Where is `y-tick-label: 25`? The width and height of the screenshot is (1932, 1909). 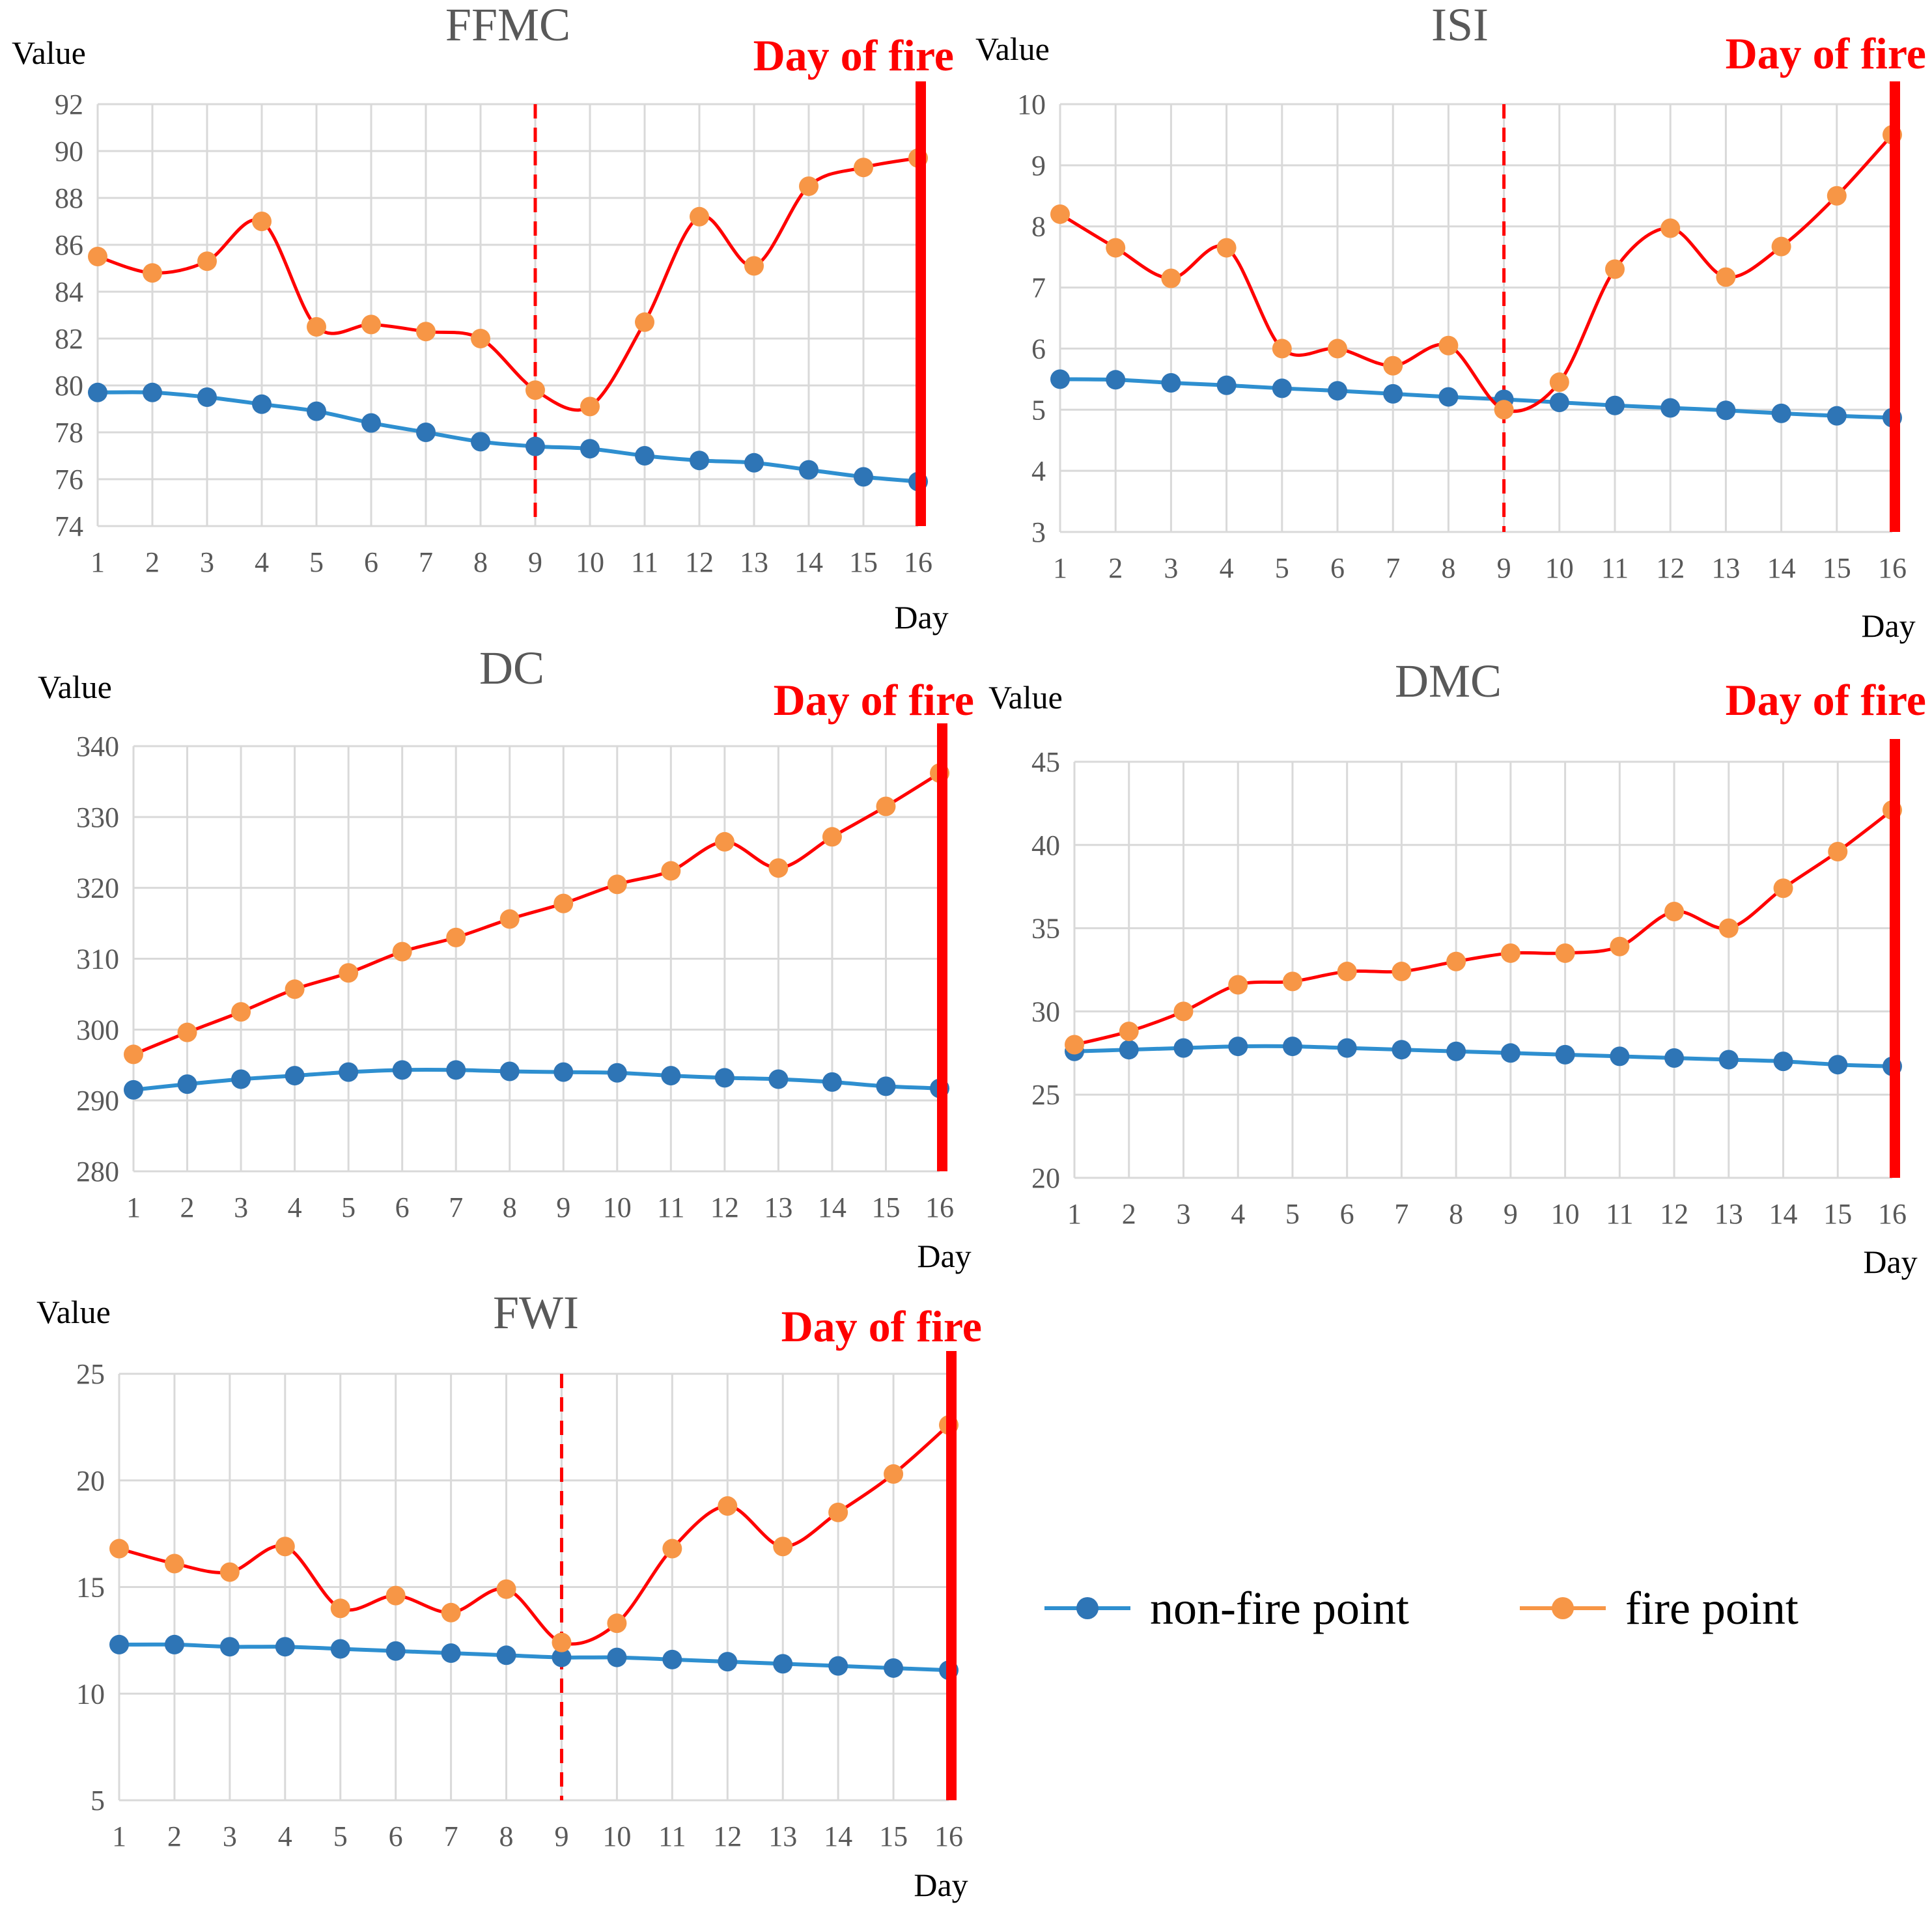
y-tick-label: 25 is located at coordinates (91, 1374).